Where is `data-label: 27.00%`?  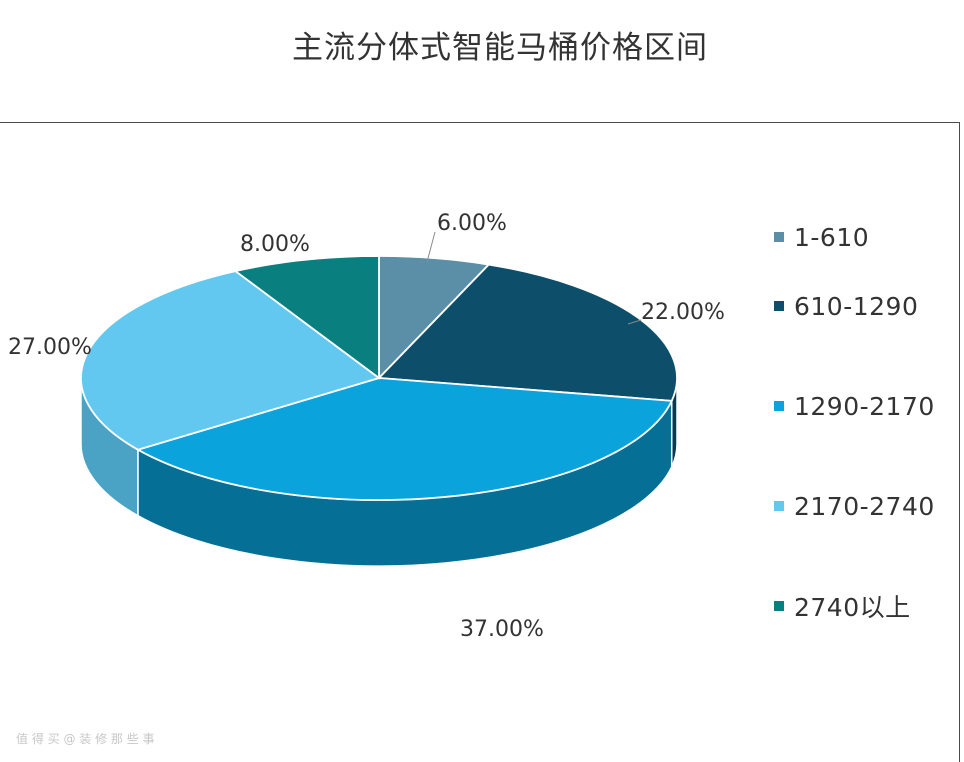
data-label: 27.00% is located at coordinates (50, 347).